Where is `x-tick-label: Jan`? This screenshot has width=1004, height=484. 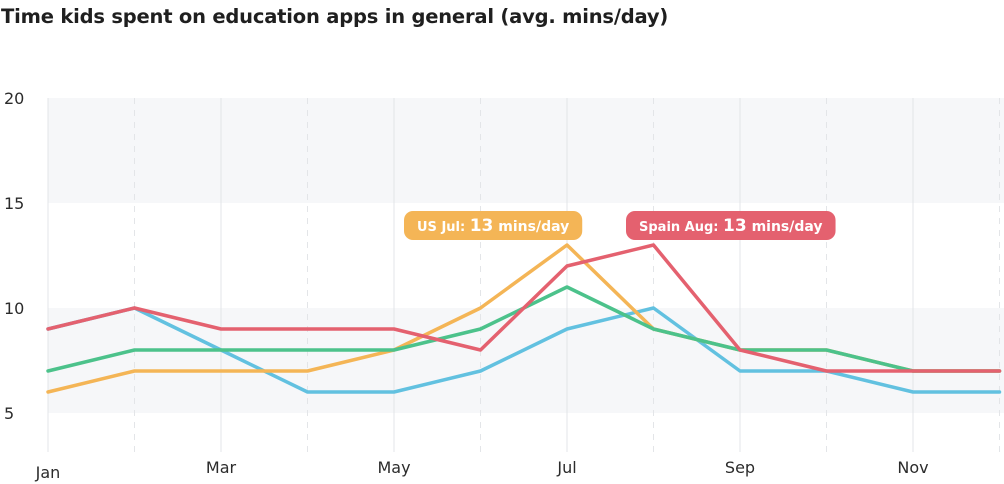
x-tick-label: Jan is located at coordinates (48, 472).